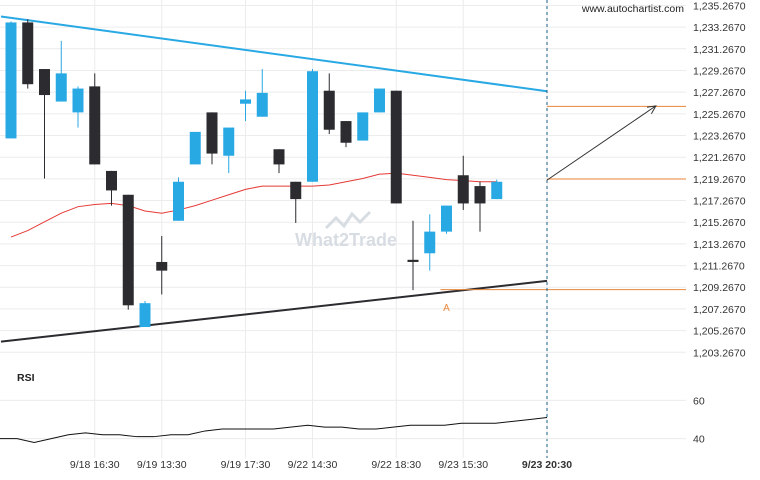 The image size is (760, 480). I want to click on resistance-line, so click(274, 54).